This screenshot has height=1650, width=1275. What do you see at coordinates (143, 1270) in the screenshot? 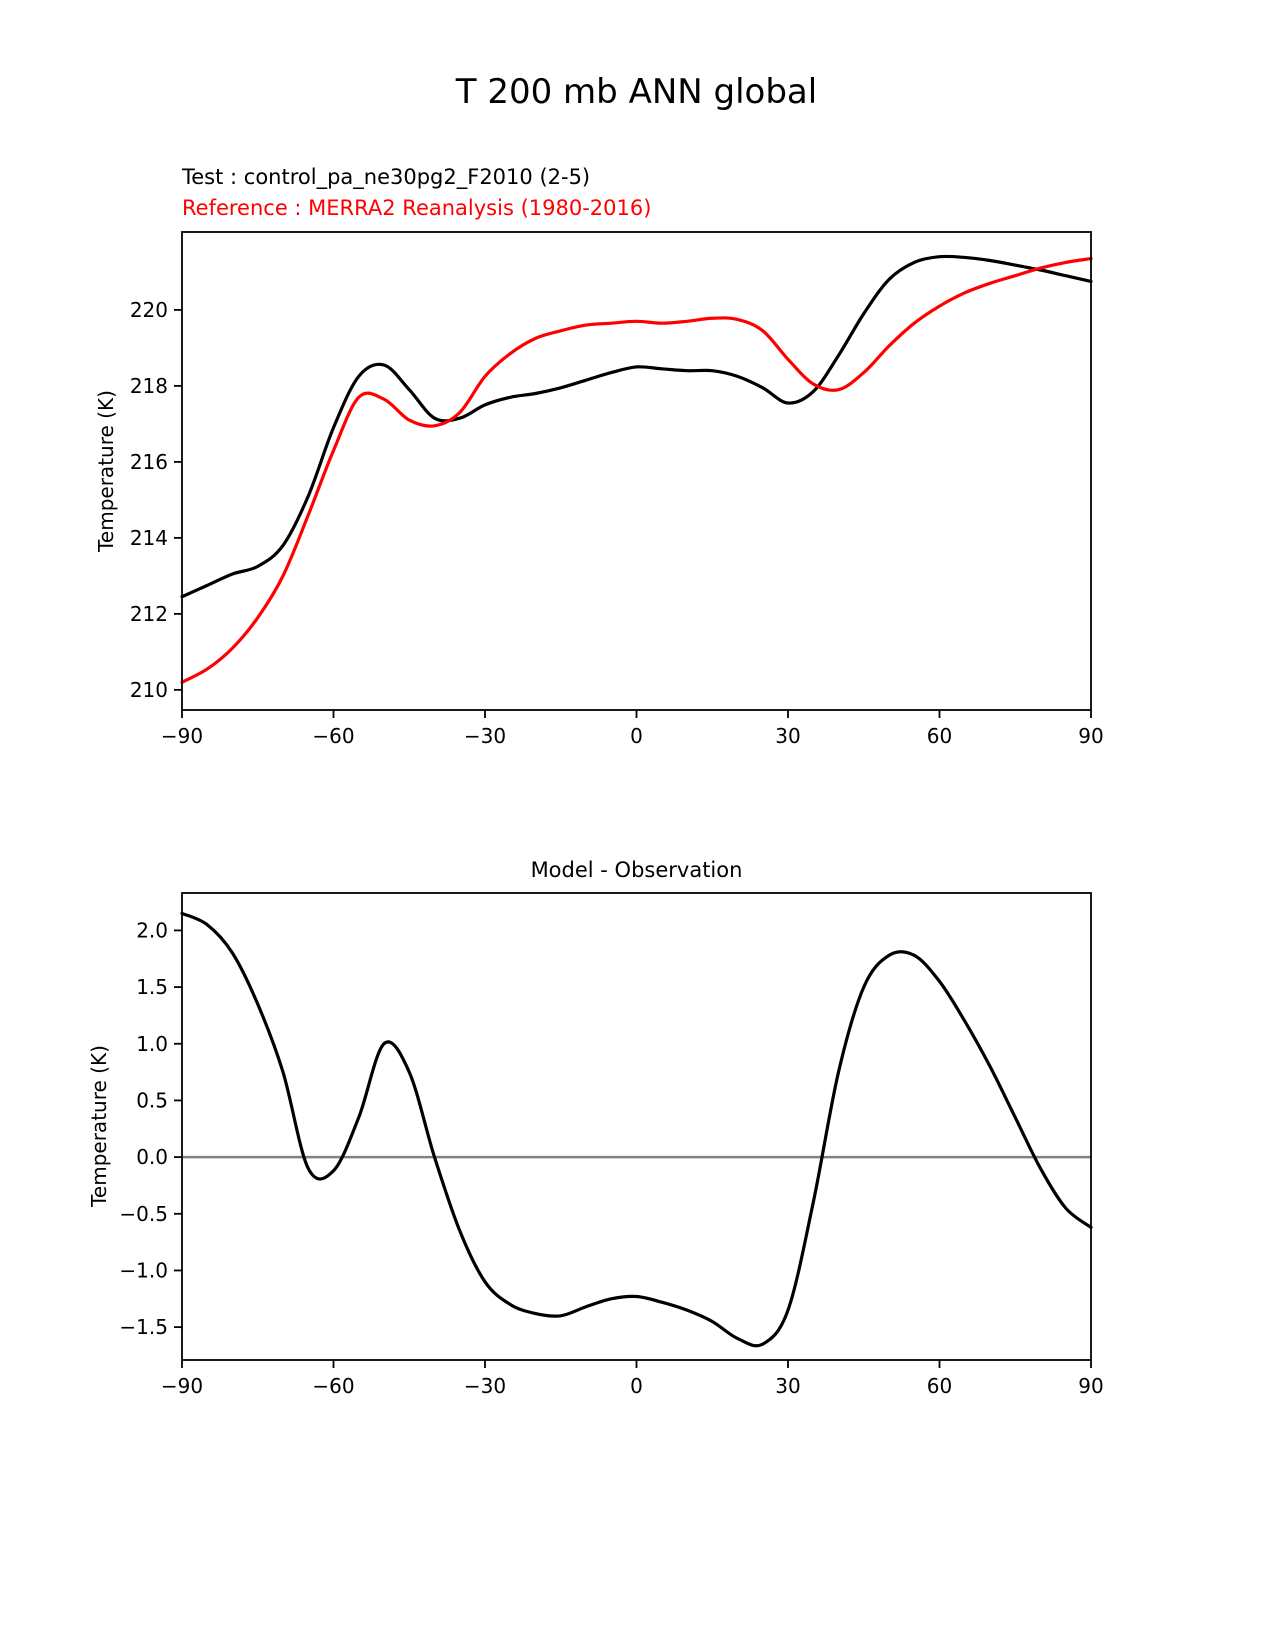
I see `y-tick-label: −1.0` at bounding box center [143, 1270].